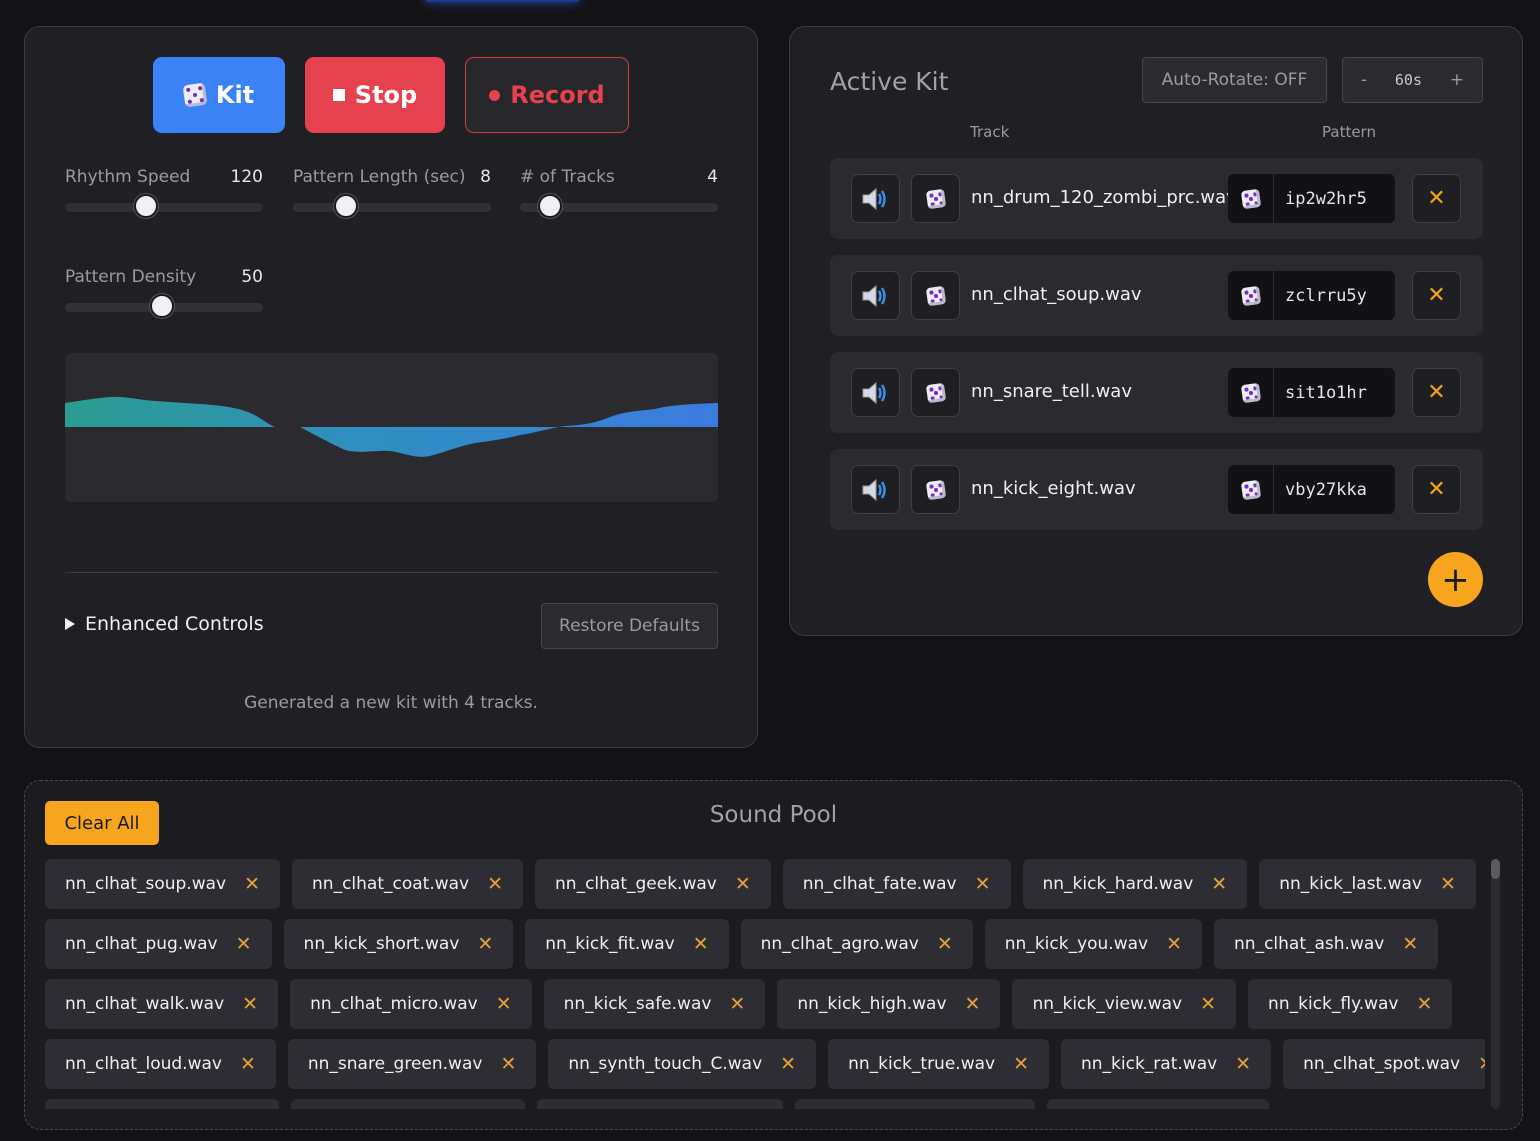  Describe the element at coordinates (1455, 579) in the screenshot. I see `add-track-button: +` at that location.